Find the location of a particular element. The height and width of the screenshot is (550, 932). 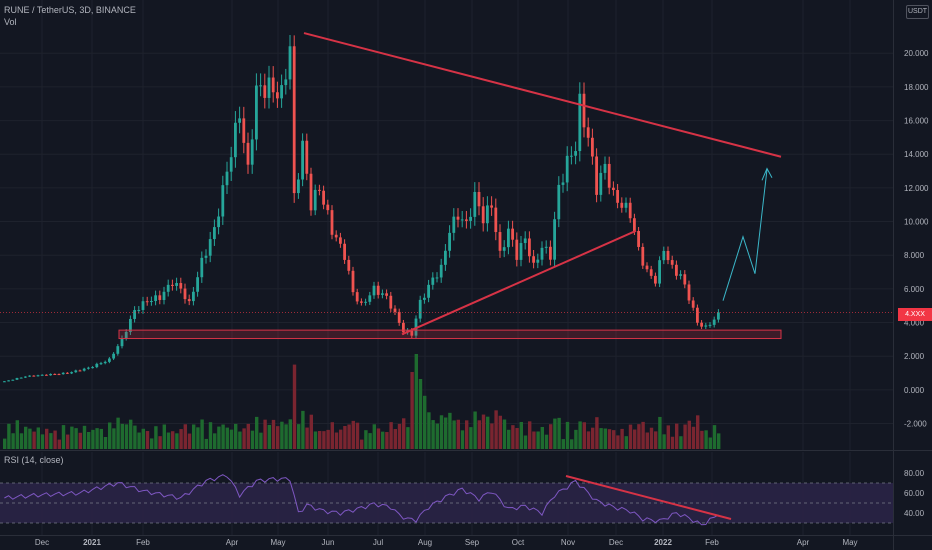

symbol-title: RUNE / TetherUS, 3D, BINANCE is located at coordinates (70, 10).